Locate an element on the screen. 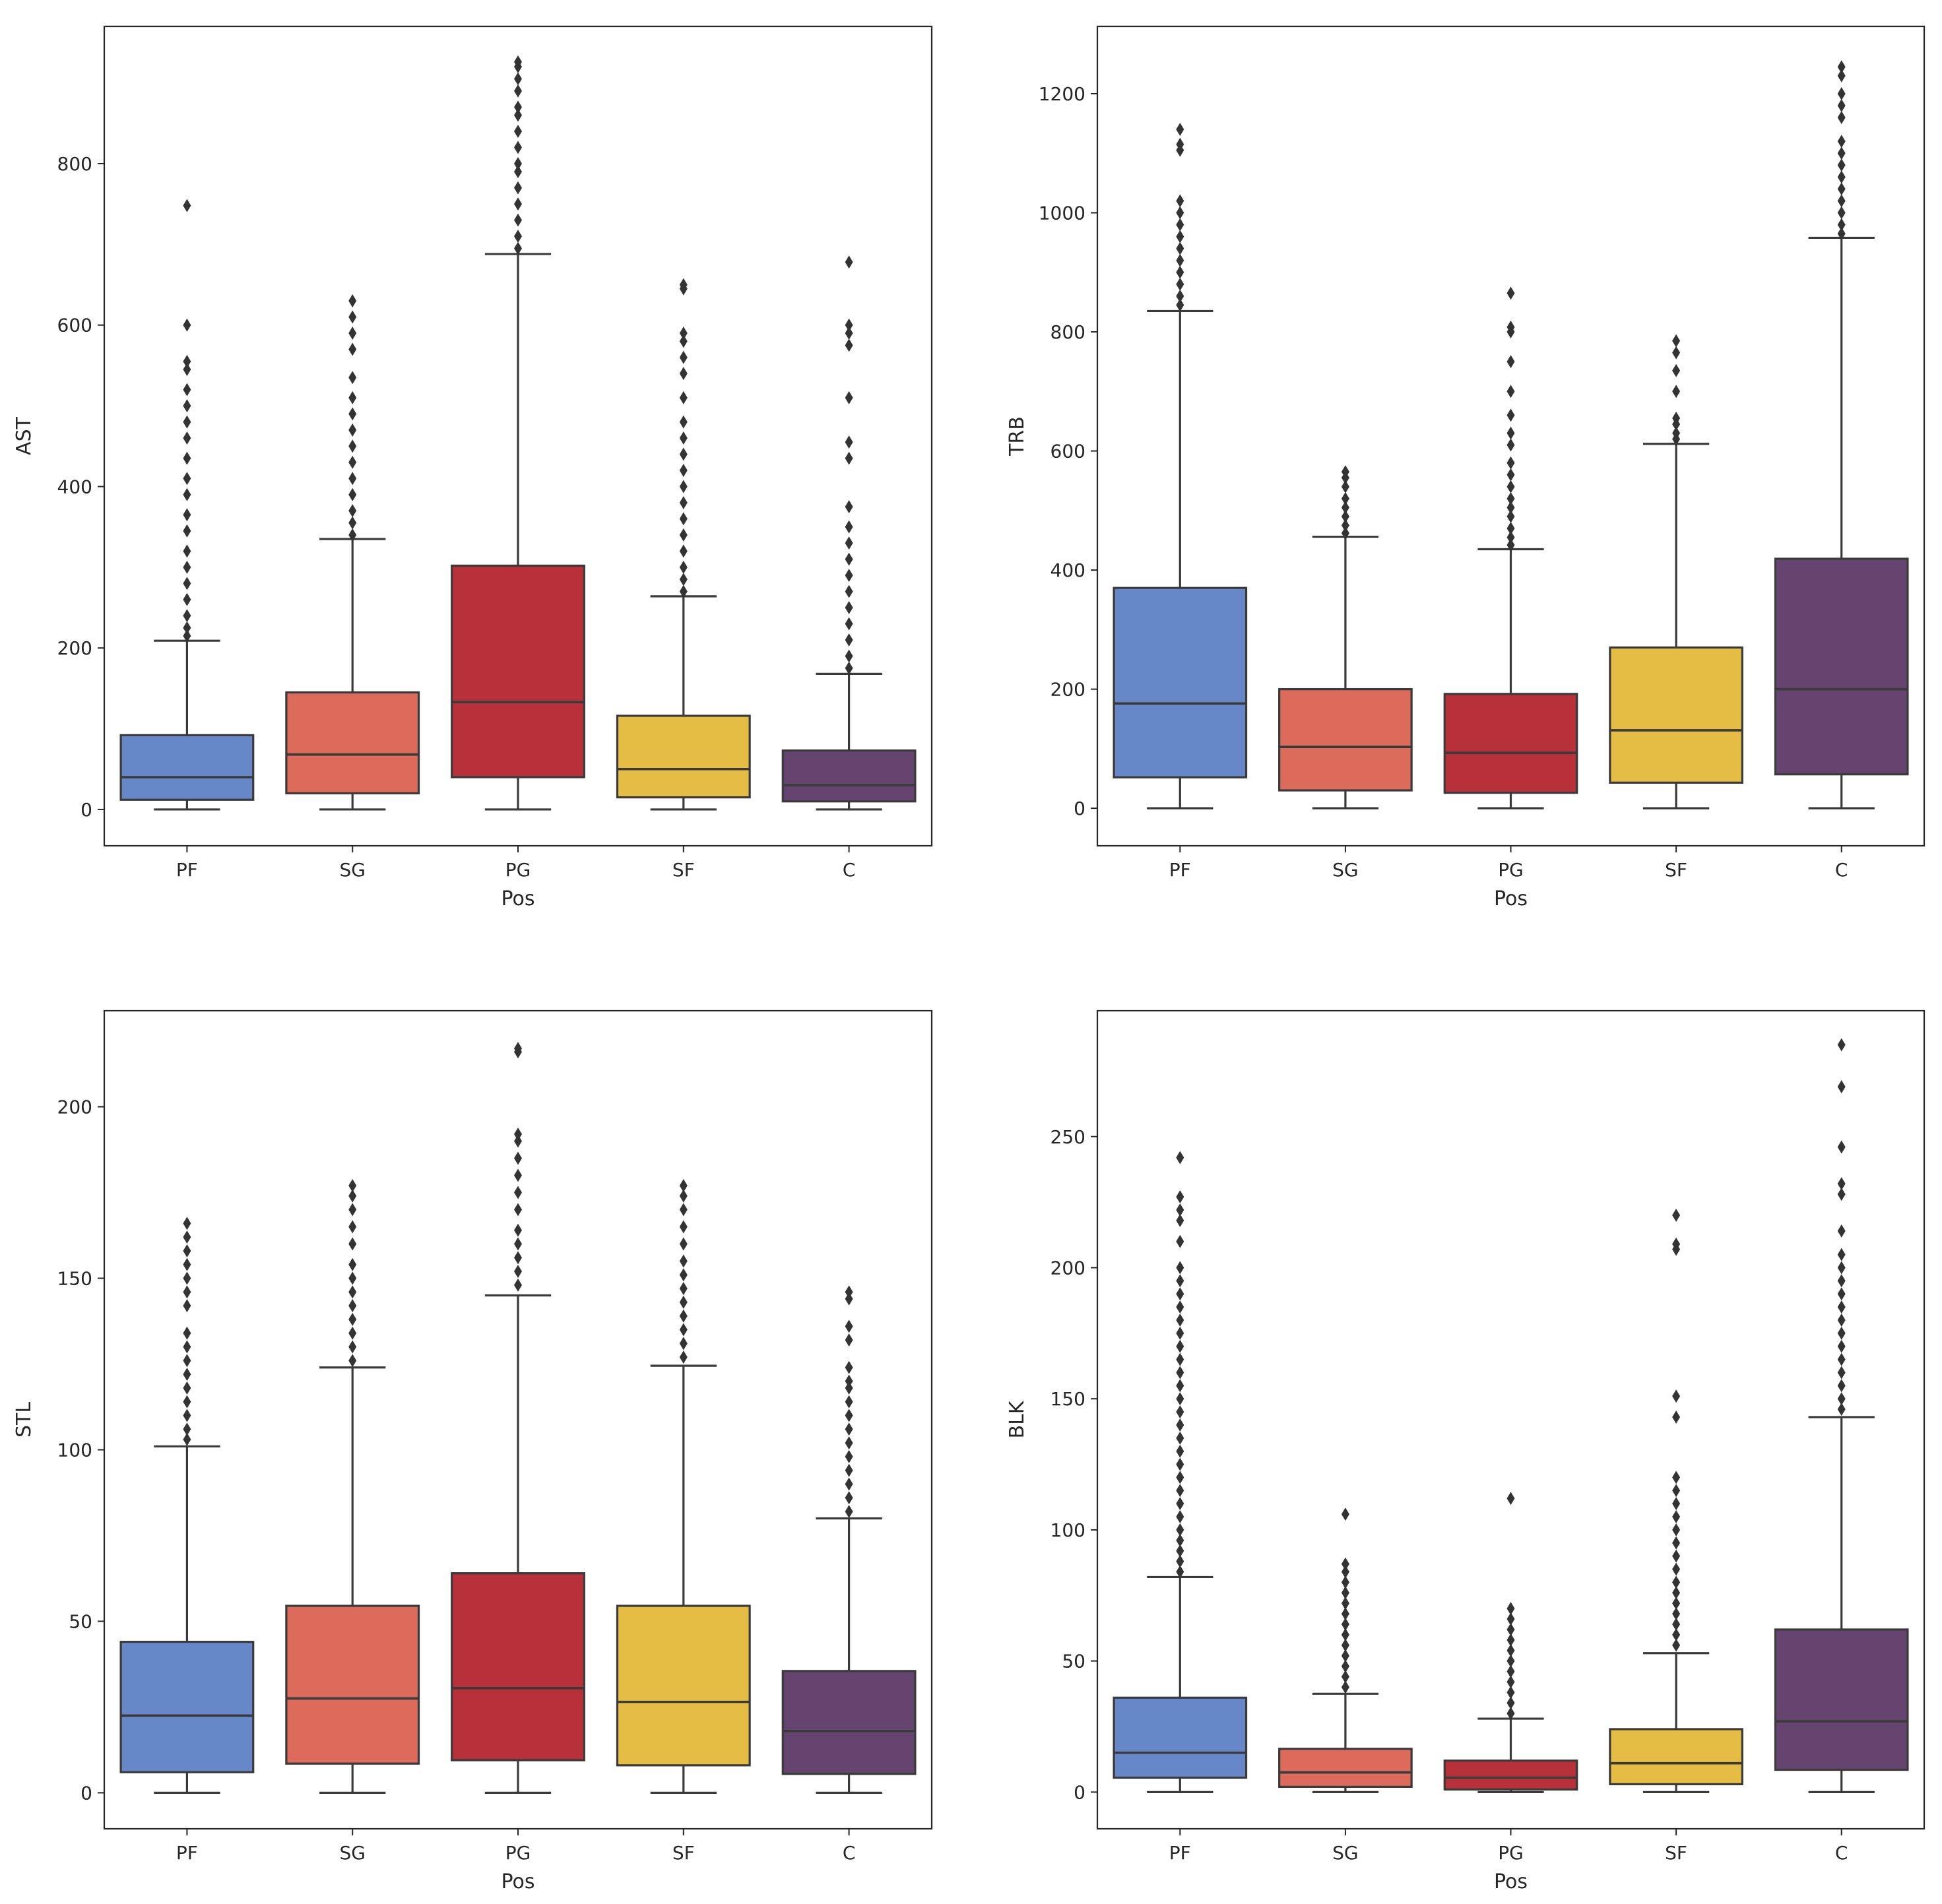  trb-ytick-label-1000: 1000 is located at coordinates (1062, 213).